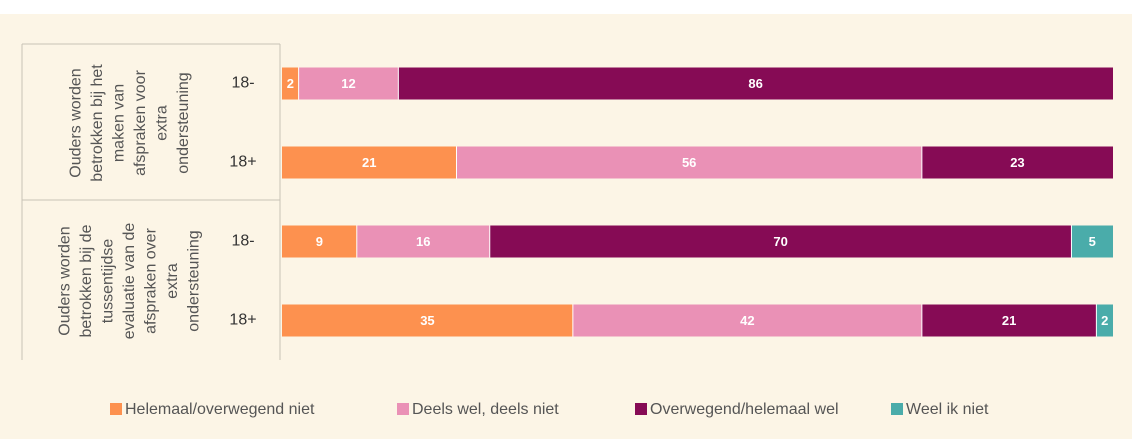 This screenshot has width=1132, height=439. I want to click on value-label: 35, so click(427, 320).